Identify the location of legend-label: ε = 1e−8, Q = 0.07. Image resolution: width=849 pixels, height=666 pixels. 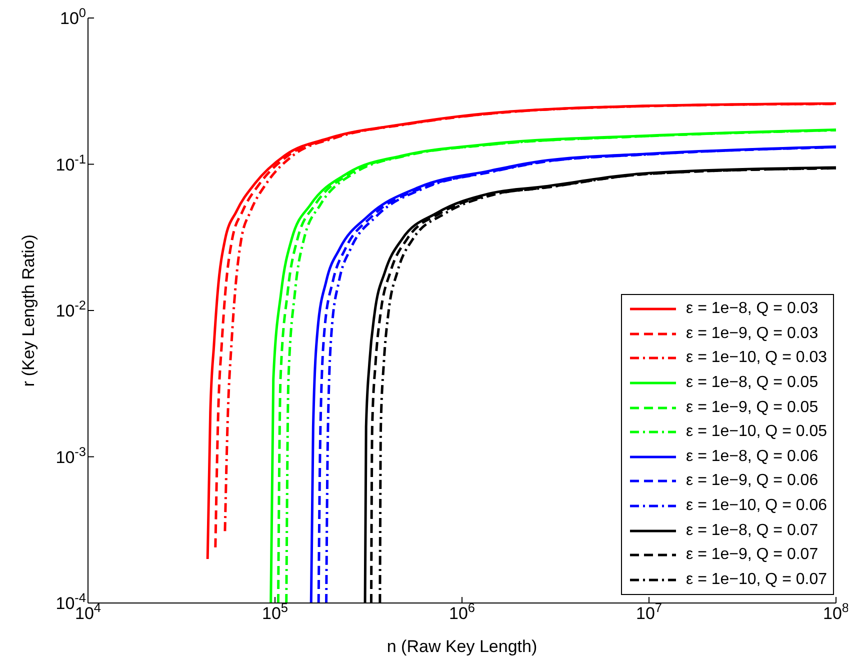
(752, 531).